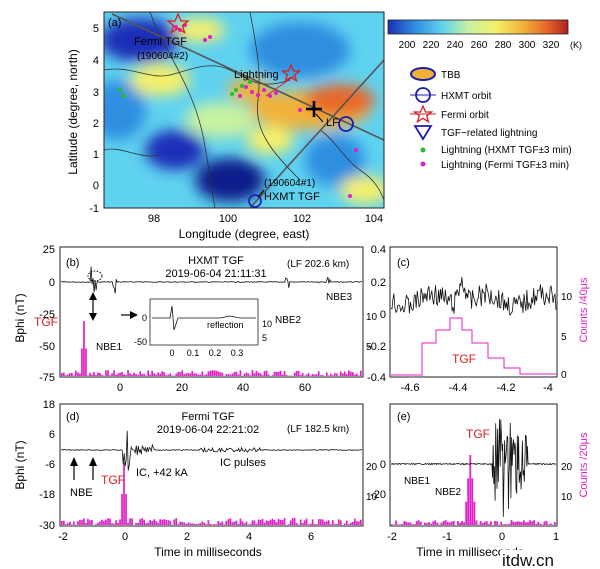  I want to click on lightning-hxmt-dots, so click(185, 89).